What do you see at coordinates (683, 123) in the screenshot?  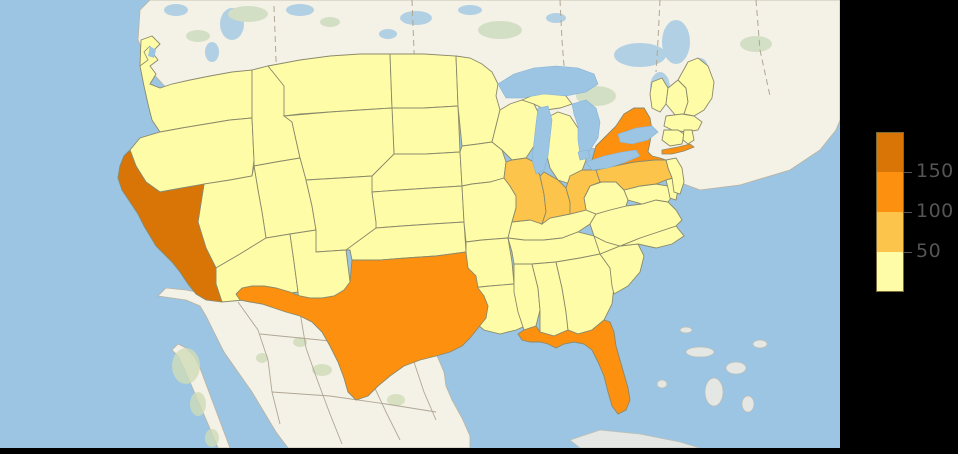 I see `state-massachusetts` at bounding box center [683, 123].